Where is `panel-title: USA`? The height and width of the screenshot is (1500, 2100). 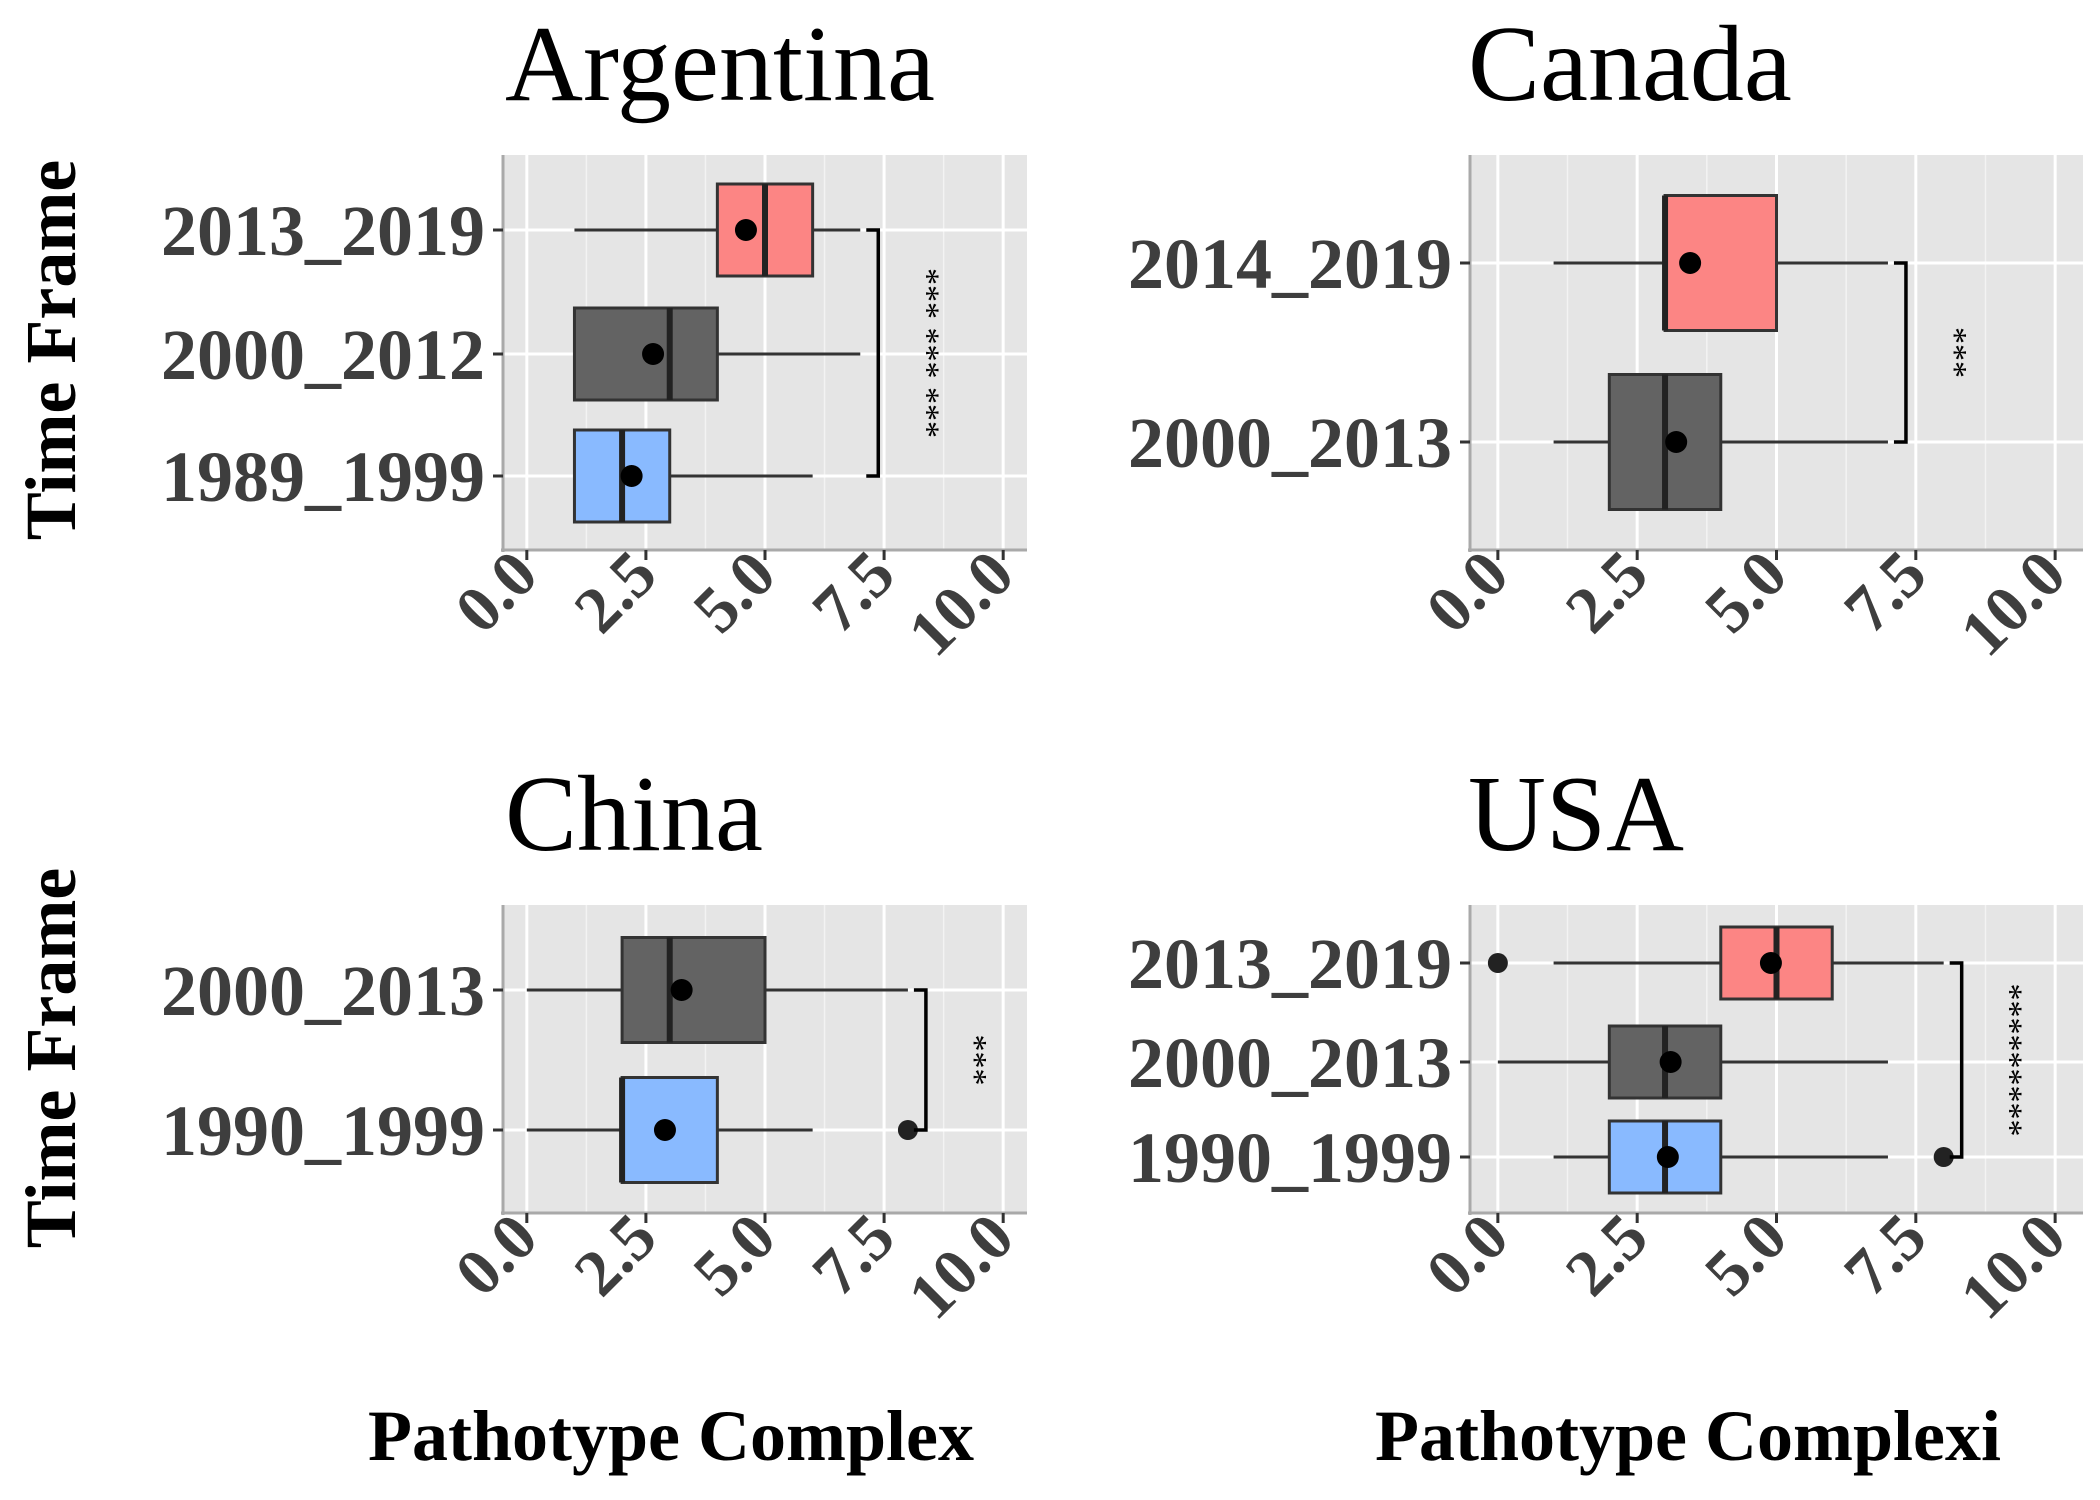
panel-title: USA is located at coordinates (1576, 814).